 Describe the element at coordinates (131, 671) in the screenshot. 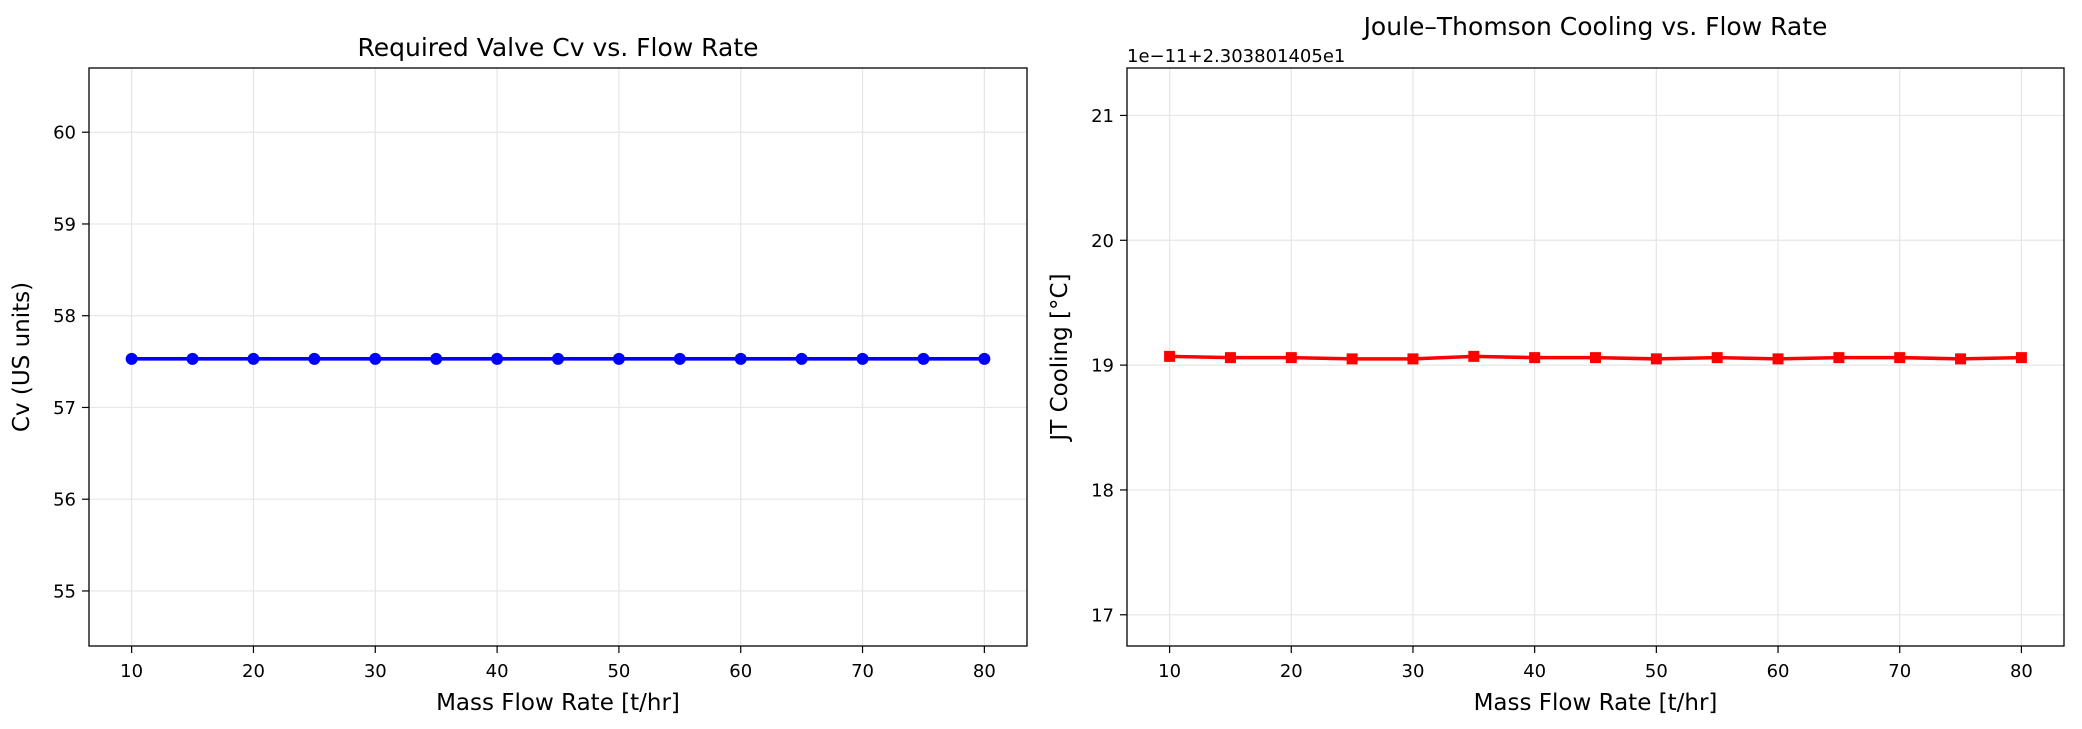

I see `cv-x-tick-label: 10` at that location.